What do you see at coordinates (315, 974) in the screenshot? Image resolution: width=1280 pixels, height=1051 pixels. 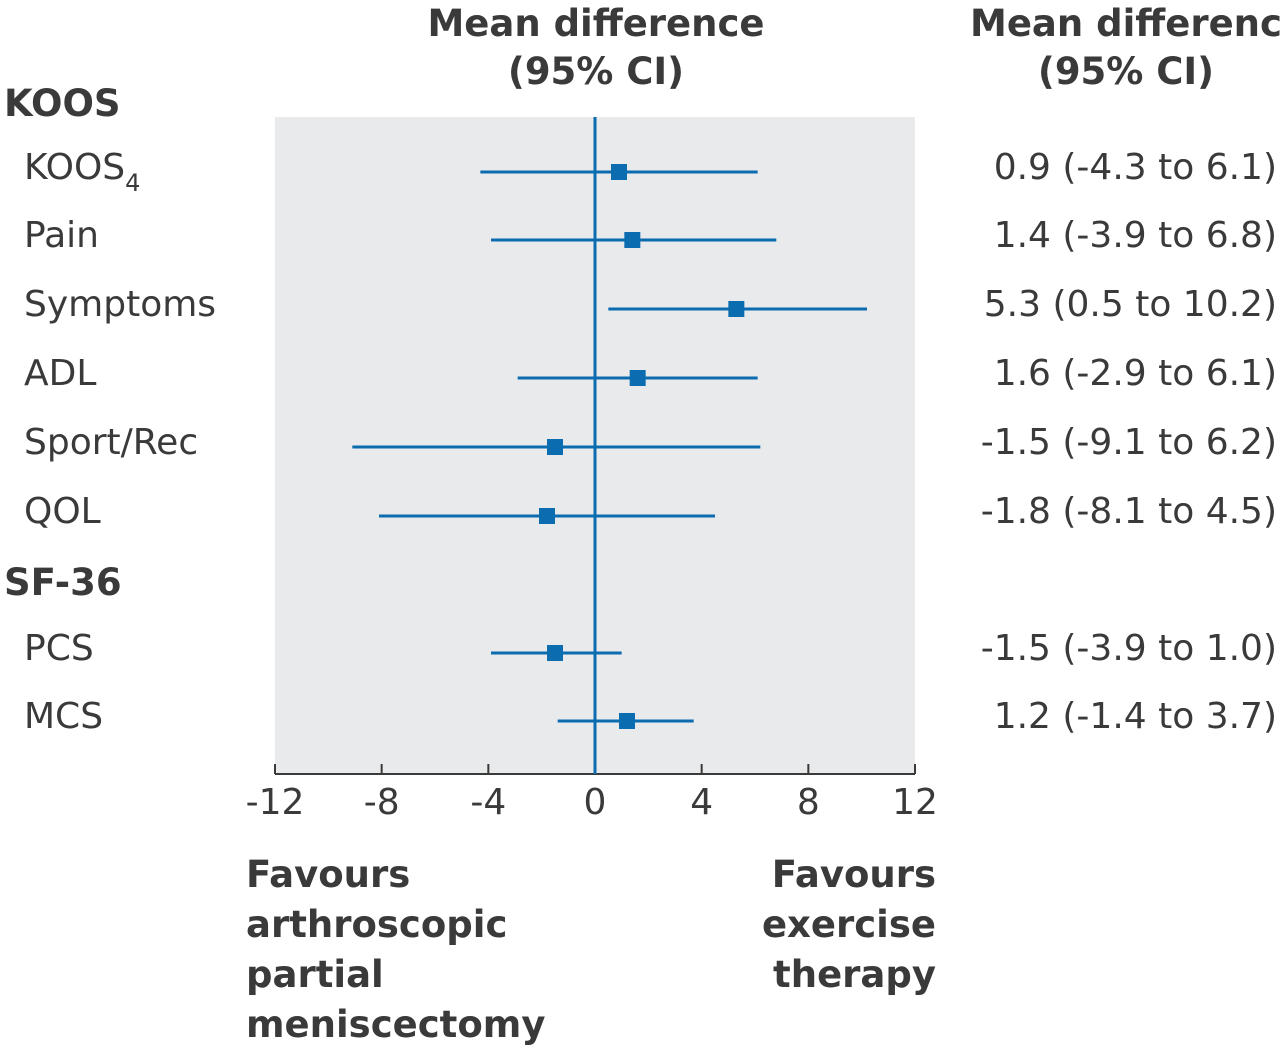 I see `favours-left-line: partial` at bounding box center [315, 974].